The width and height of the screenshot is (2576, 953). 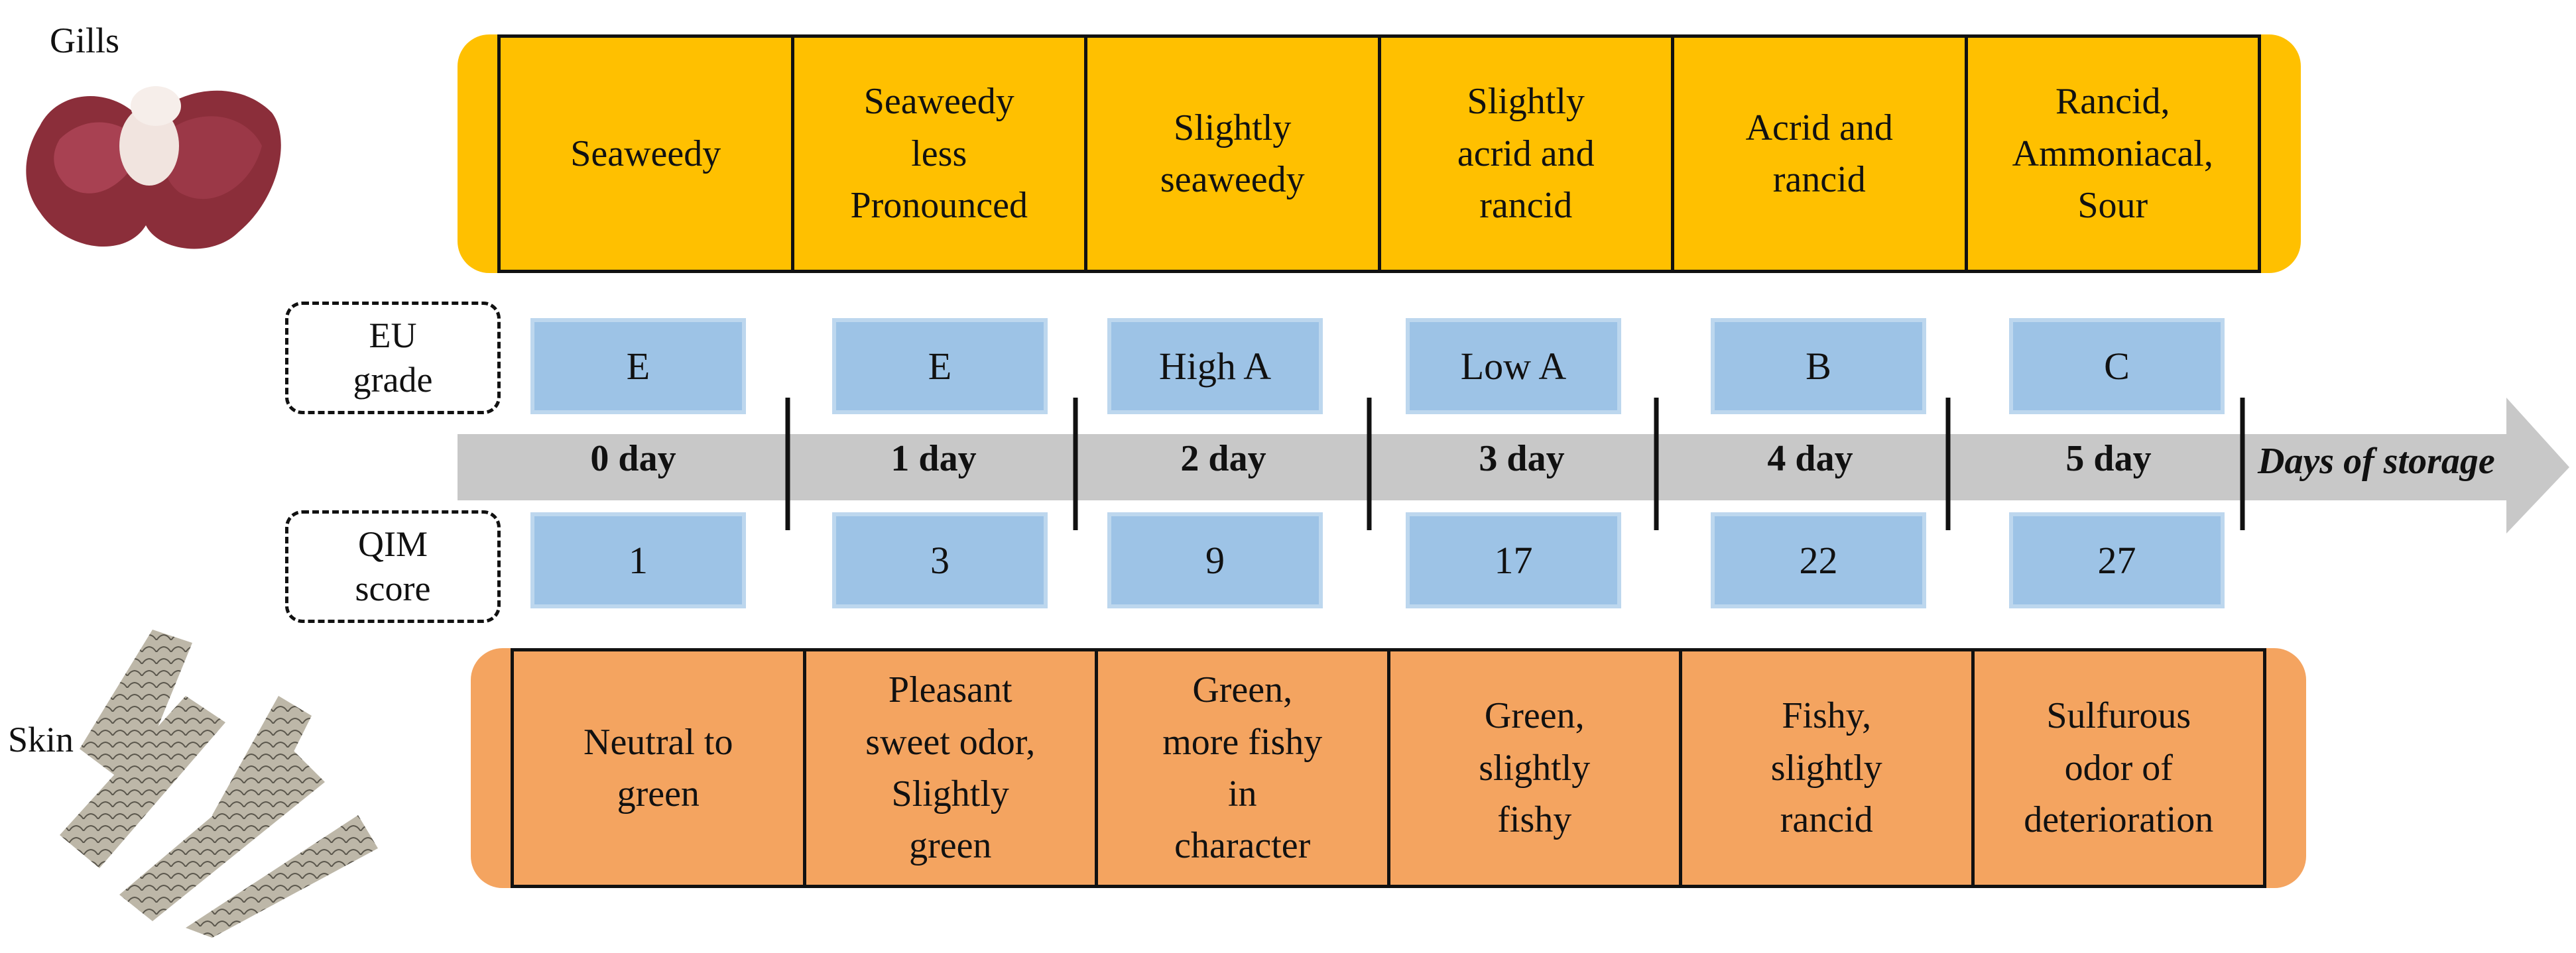 I want to click on skin-odor-day3: Green, slightly fishy, so click(x=1536, y=768).